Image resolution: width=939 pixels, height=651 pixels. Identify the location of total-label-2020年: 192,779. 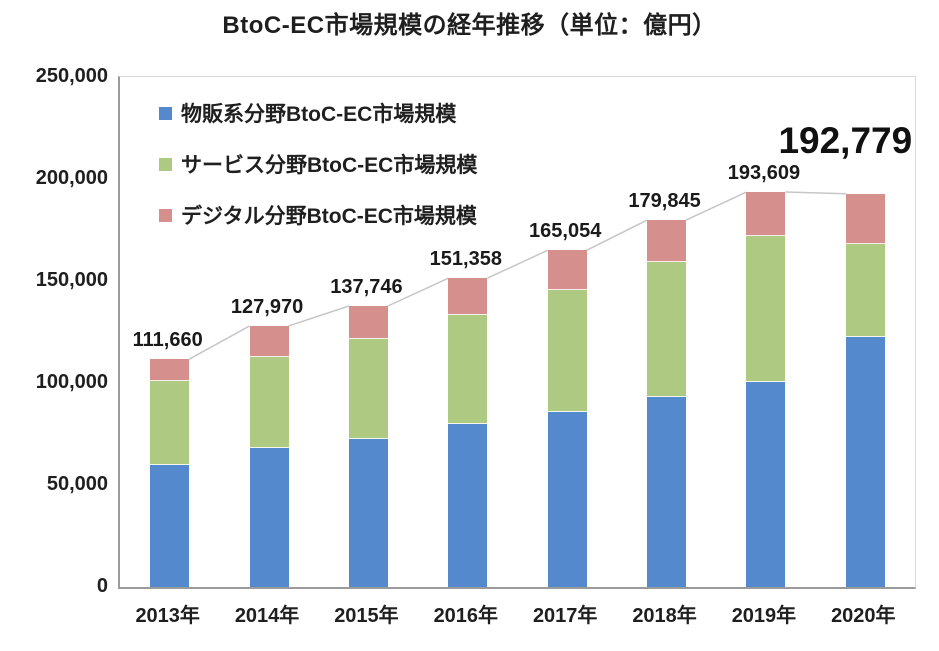
(845, 140).